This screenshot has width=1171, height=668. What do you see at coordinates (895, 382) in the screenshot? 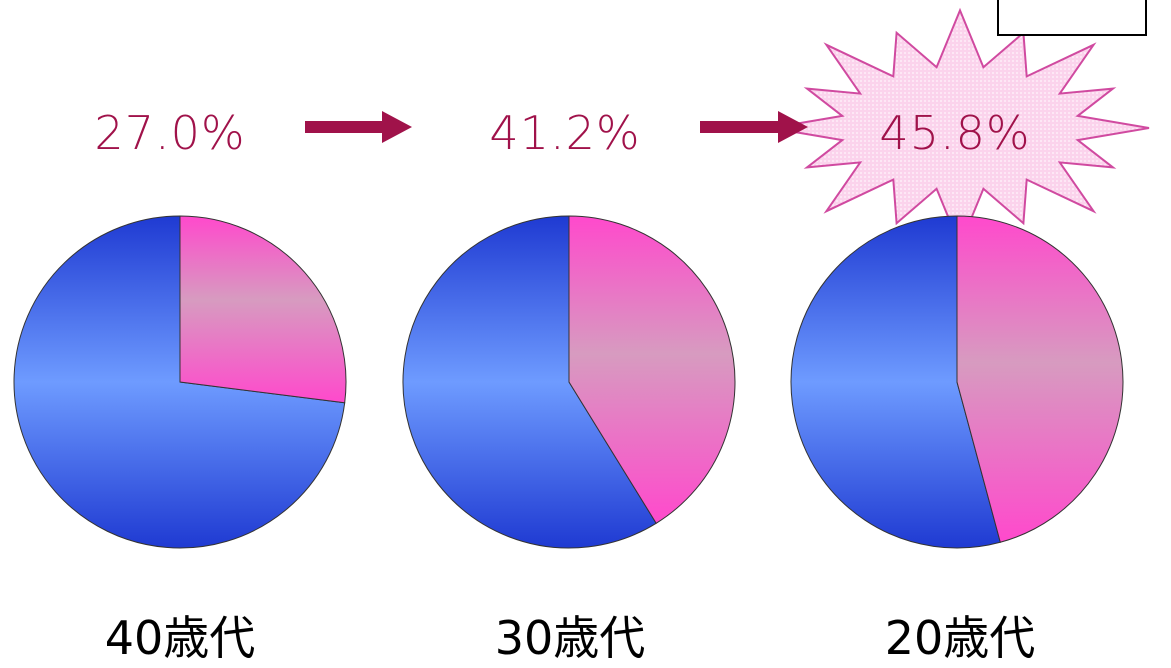
I see `pie-slice-rest-20s` at bounding box center [895, 382].